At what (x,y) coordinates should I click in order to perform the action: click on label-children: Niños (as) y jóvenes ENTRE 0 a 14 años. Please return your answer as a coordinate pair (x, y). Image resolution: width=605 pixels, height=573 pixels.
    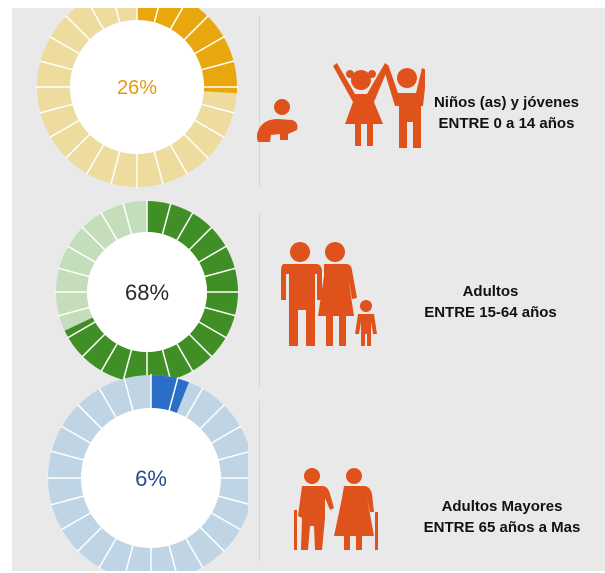
    Looking at the image, I should click on (506, 113).